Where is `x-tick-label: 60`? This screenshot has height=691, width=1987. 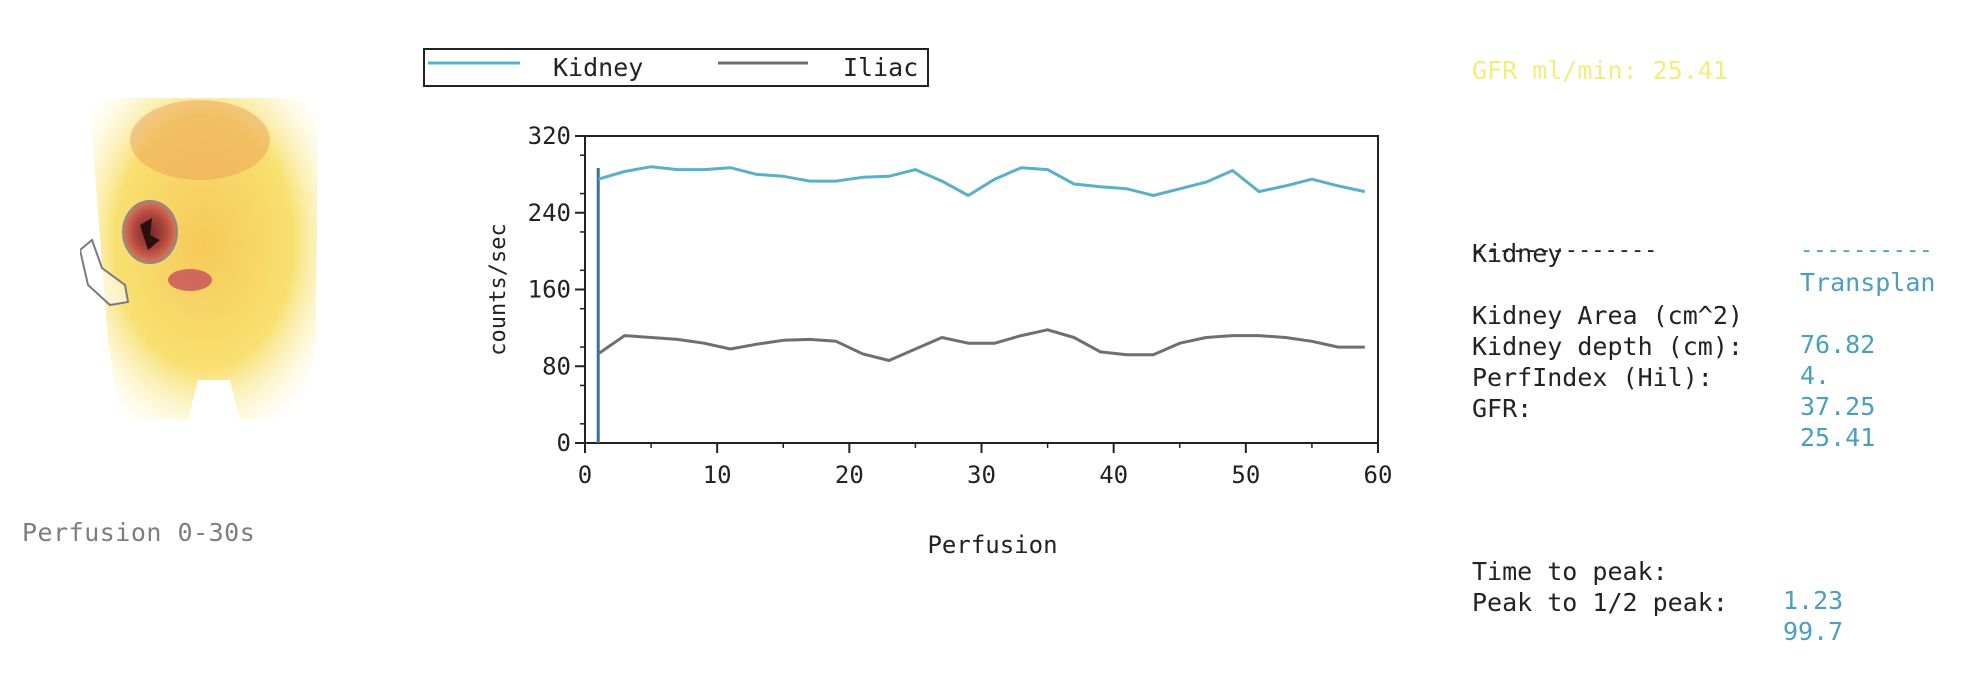 x-tick-label: 60 is located at coordinates (1378, 475).